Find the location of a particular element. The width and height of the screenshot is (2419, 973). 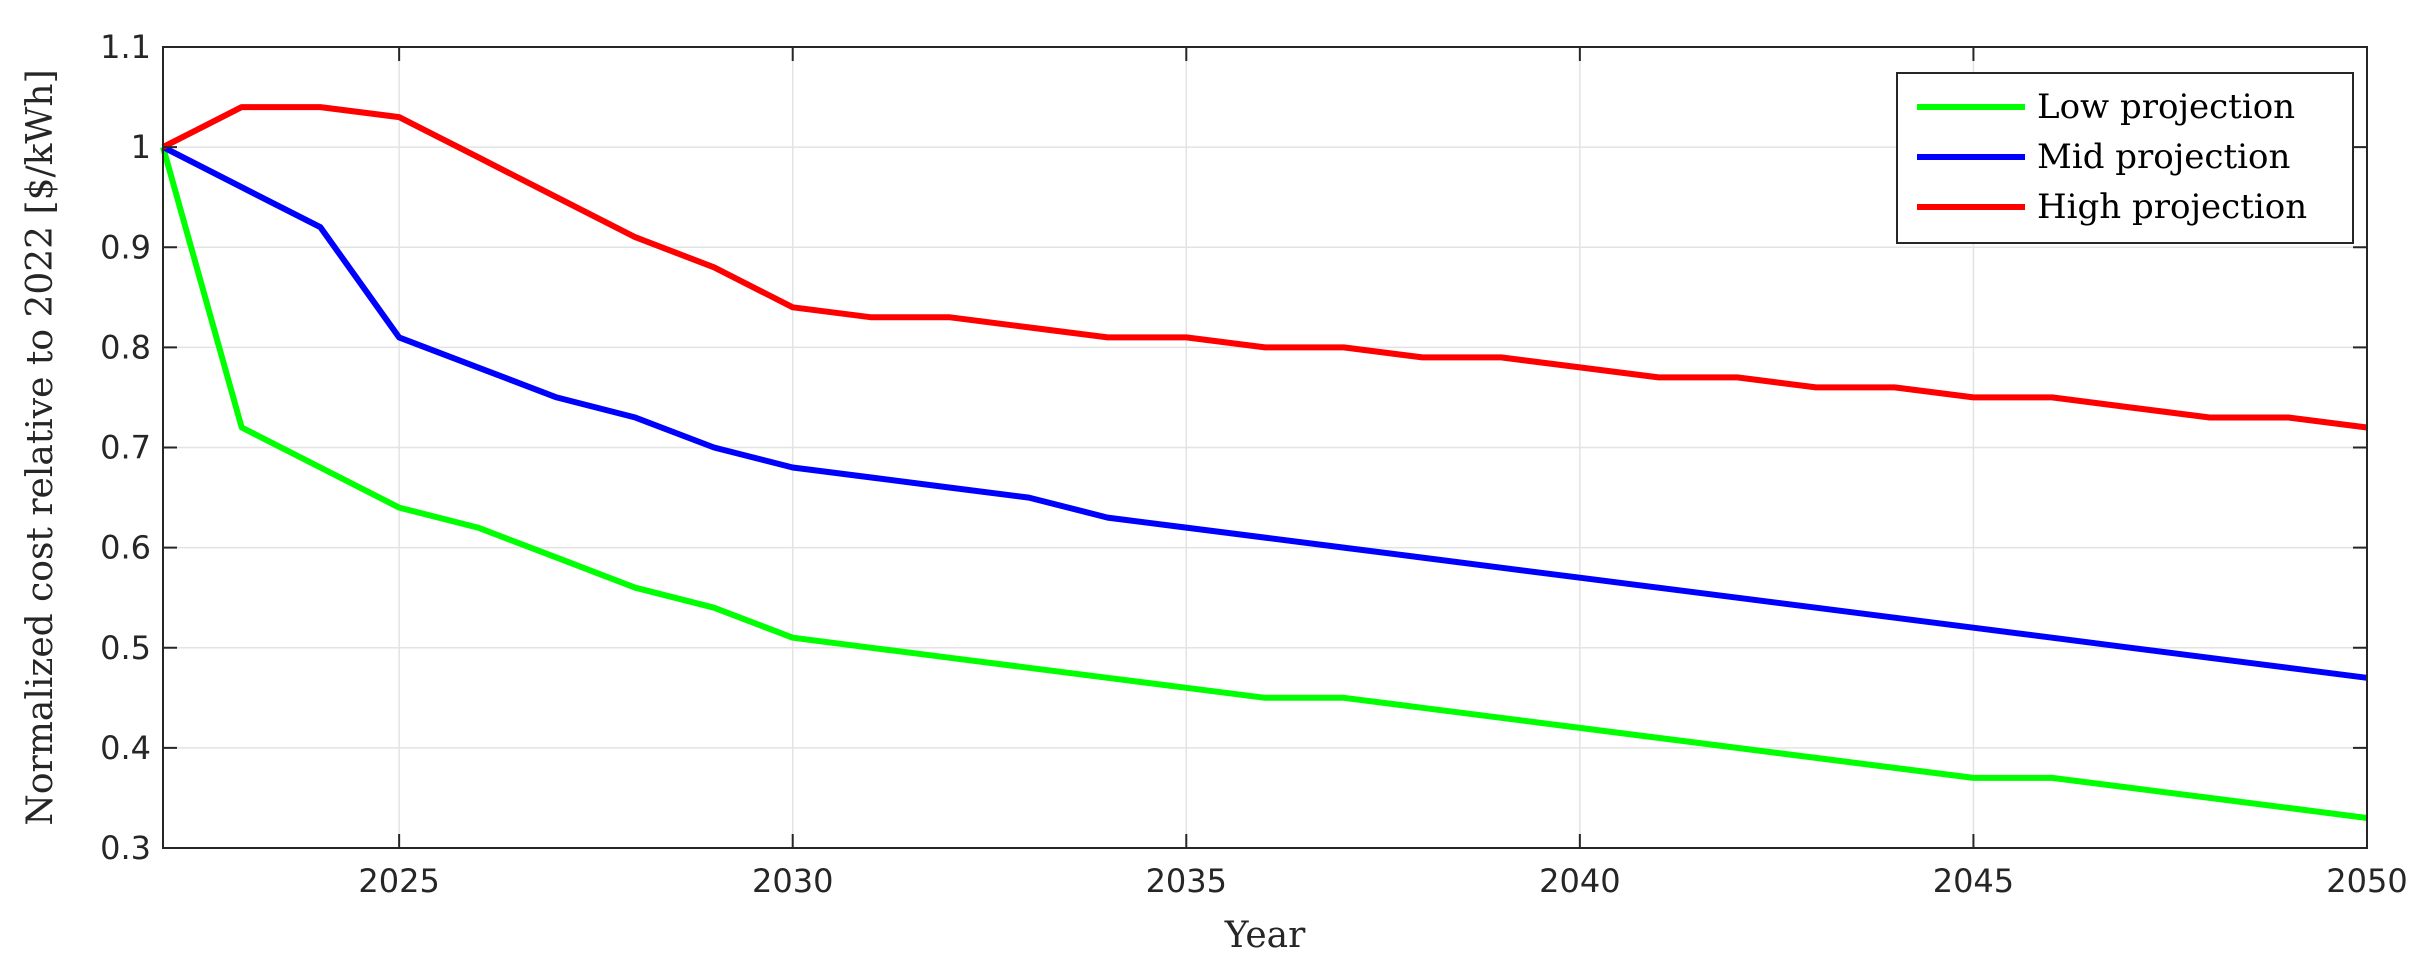

y-tick-label: 0.6 is located at coordinates (125, 548).